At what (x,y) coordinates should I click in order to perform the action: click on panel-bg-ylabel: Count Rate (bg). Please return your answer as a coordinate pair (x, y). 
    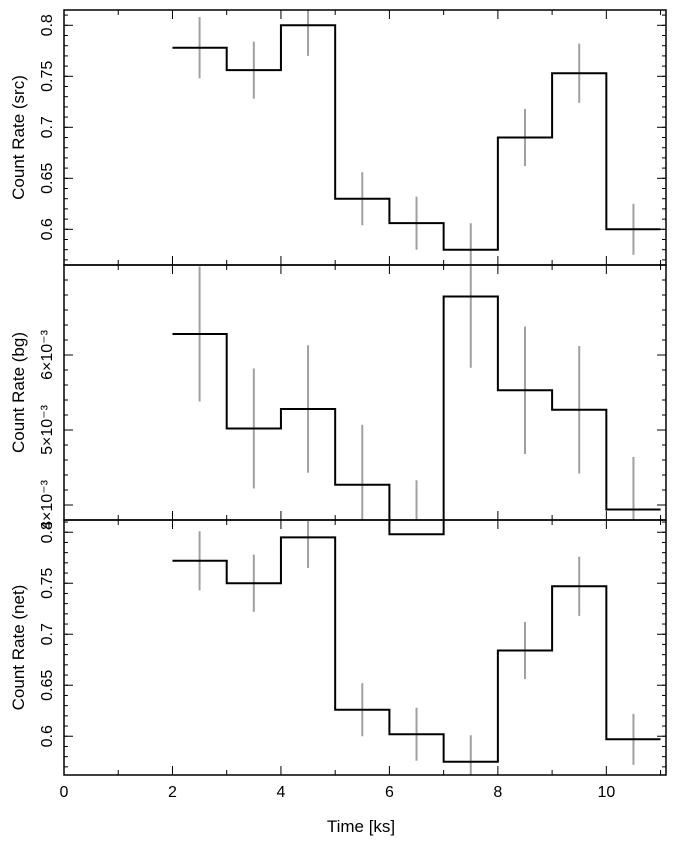
    Looking at the image, I should click on (18, 392).